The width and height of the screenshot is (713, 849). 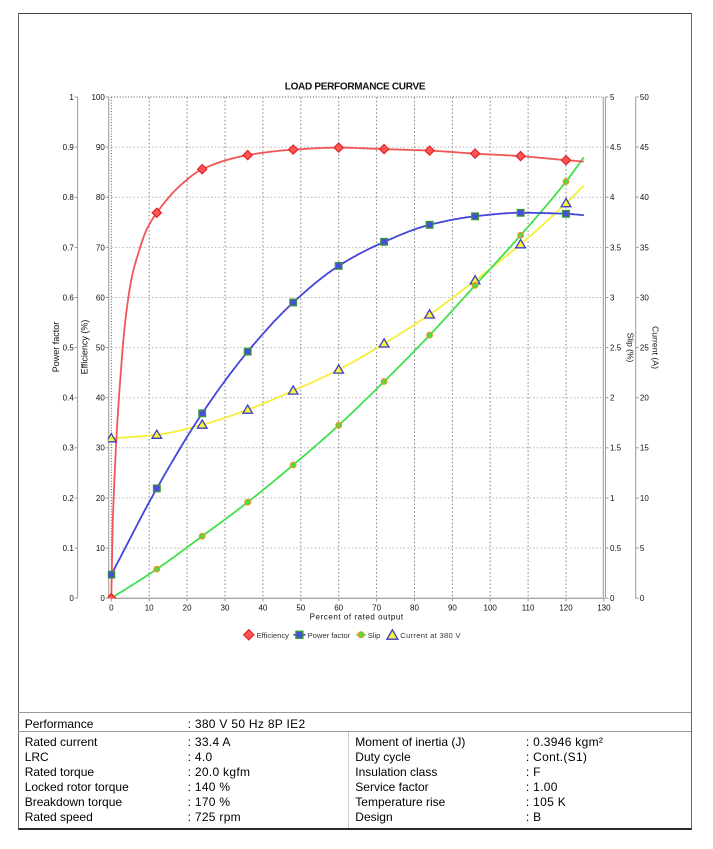 I want to click on svg-text: 0.9, so click(x=69, y=147).